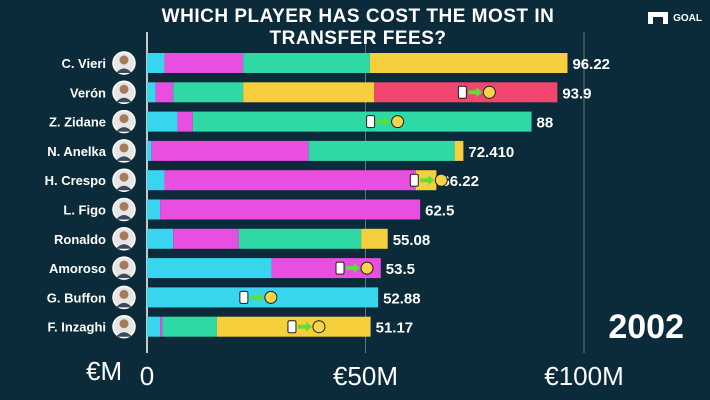 The image size is (710, 400). Describe the element at coordinates (439, 211) in the screenshot. I see `bar-value-label: 62.5` at that location.